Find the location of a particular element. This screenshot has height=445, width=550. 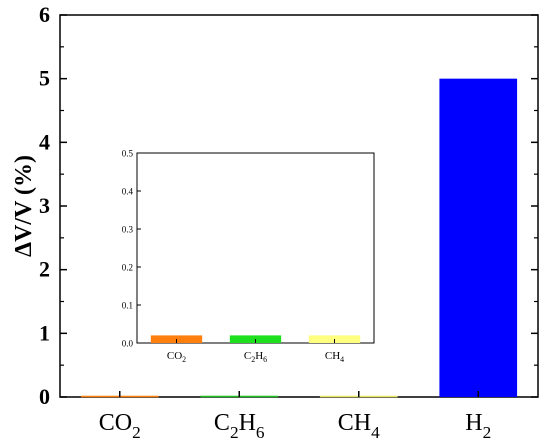

inset-x-tick-label-base: C is located at coordinates (247, 356).